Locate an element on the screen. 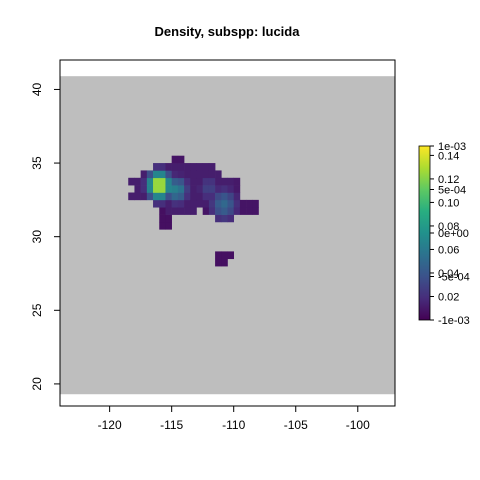 Image resolution: width=480 pixels, height=480 pixels. x-tick-label: -105 is located at coordinates (296, 425).